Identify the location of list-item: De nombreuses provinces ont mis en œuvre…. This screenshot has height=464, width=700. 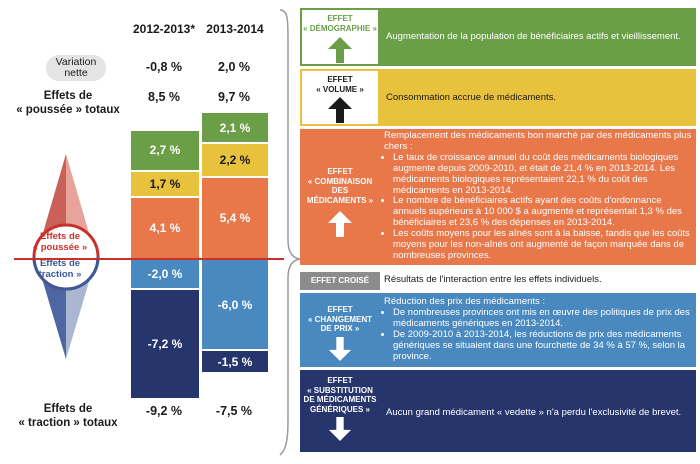
(542, 318).